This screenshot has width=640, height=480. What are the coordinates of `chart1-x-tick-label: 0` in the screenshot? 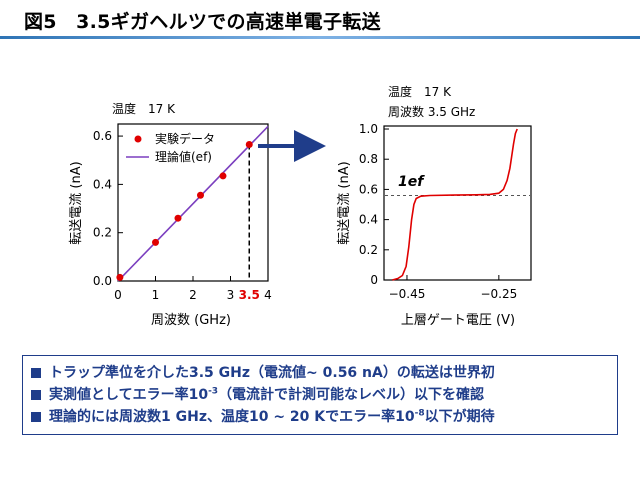 It's located at (118, 295).